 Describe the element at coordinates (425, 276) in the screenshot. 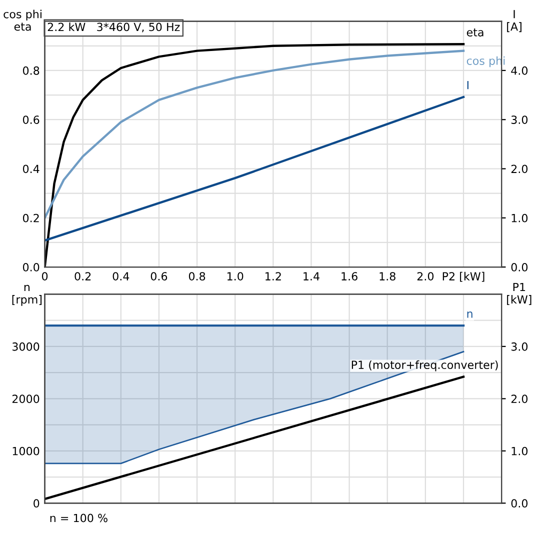

I see `x-tick-label: 2.0` at that location.